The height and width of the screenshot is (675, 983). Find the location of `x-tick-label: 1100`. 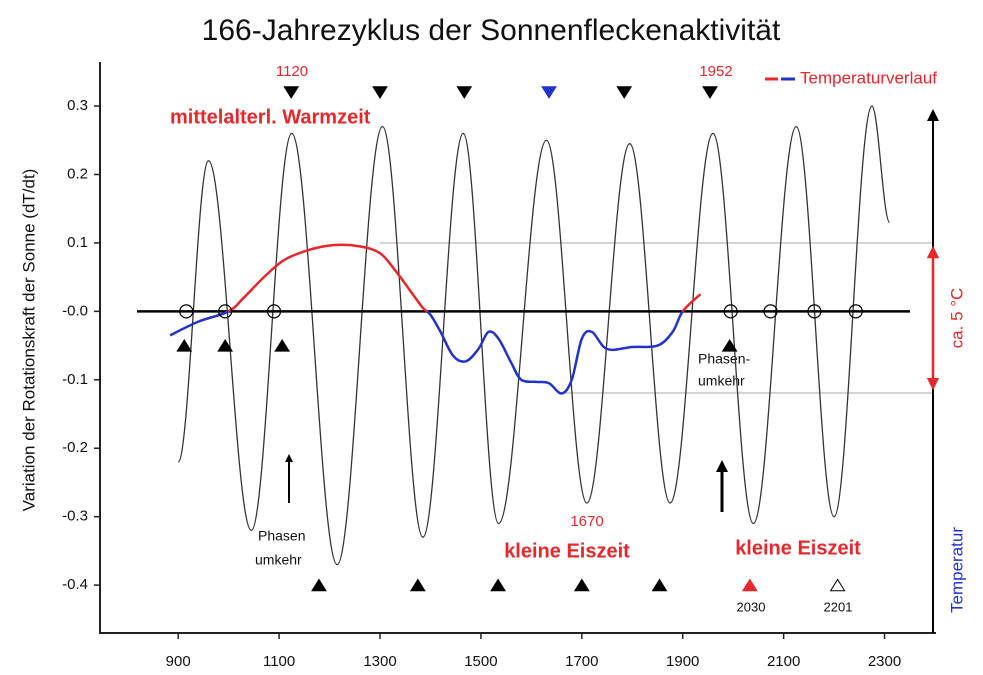

x-tick-label: 1100 is located at coordinates (279, 661).